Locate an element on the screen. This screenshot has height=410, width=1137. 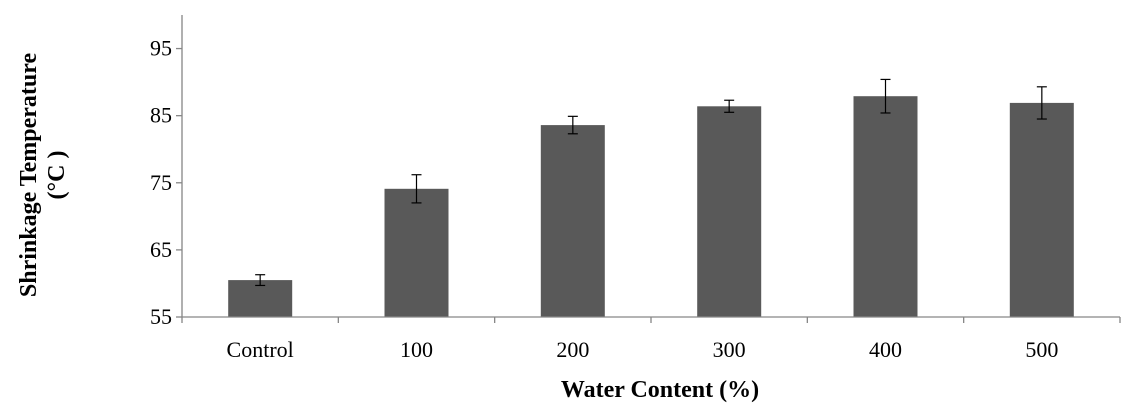
x-axis-title: Water Content (%) is located at coordinates (660, 390).